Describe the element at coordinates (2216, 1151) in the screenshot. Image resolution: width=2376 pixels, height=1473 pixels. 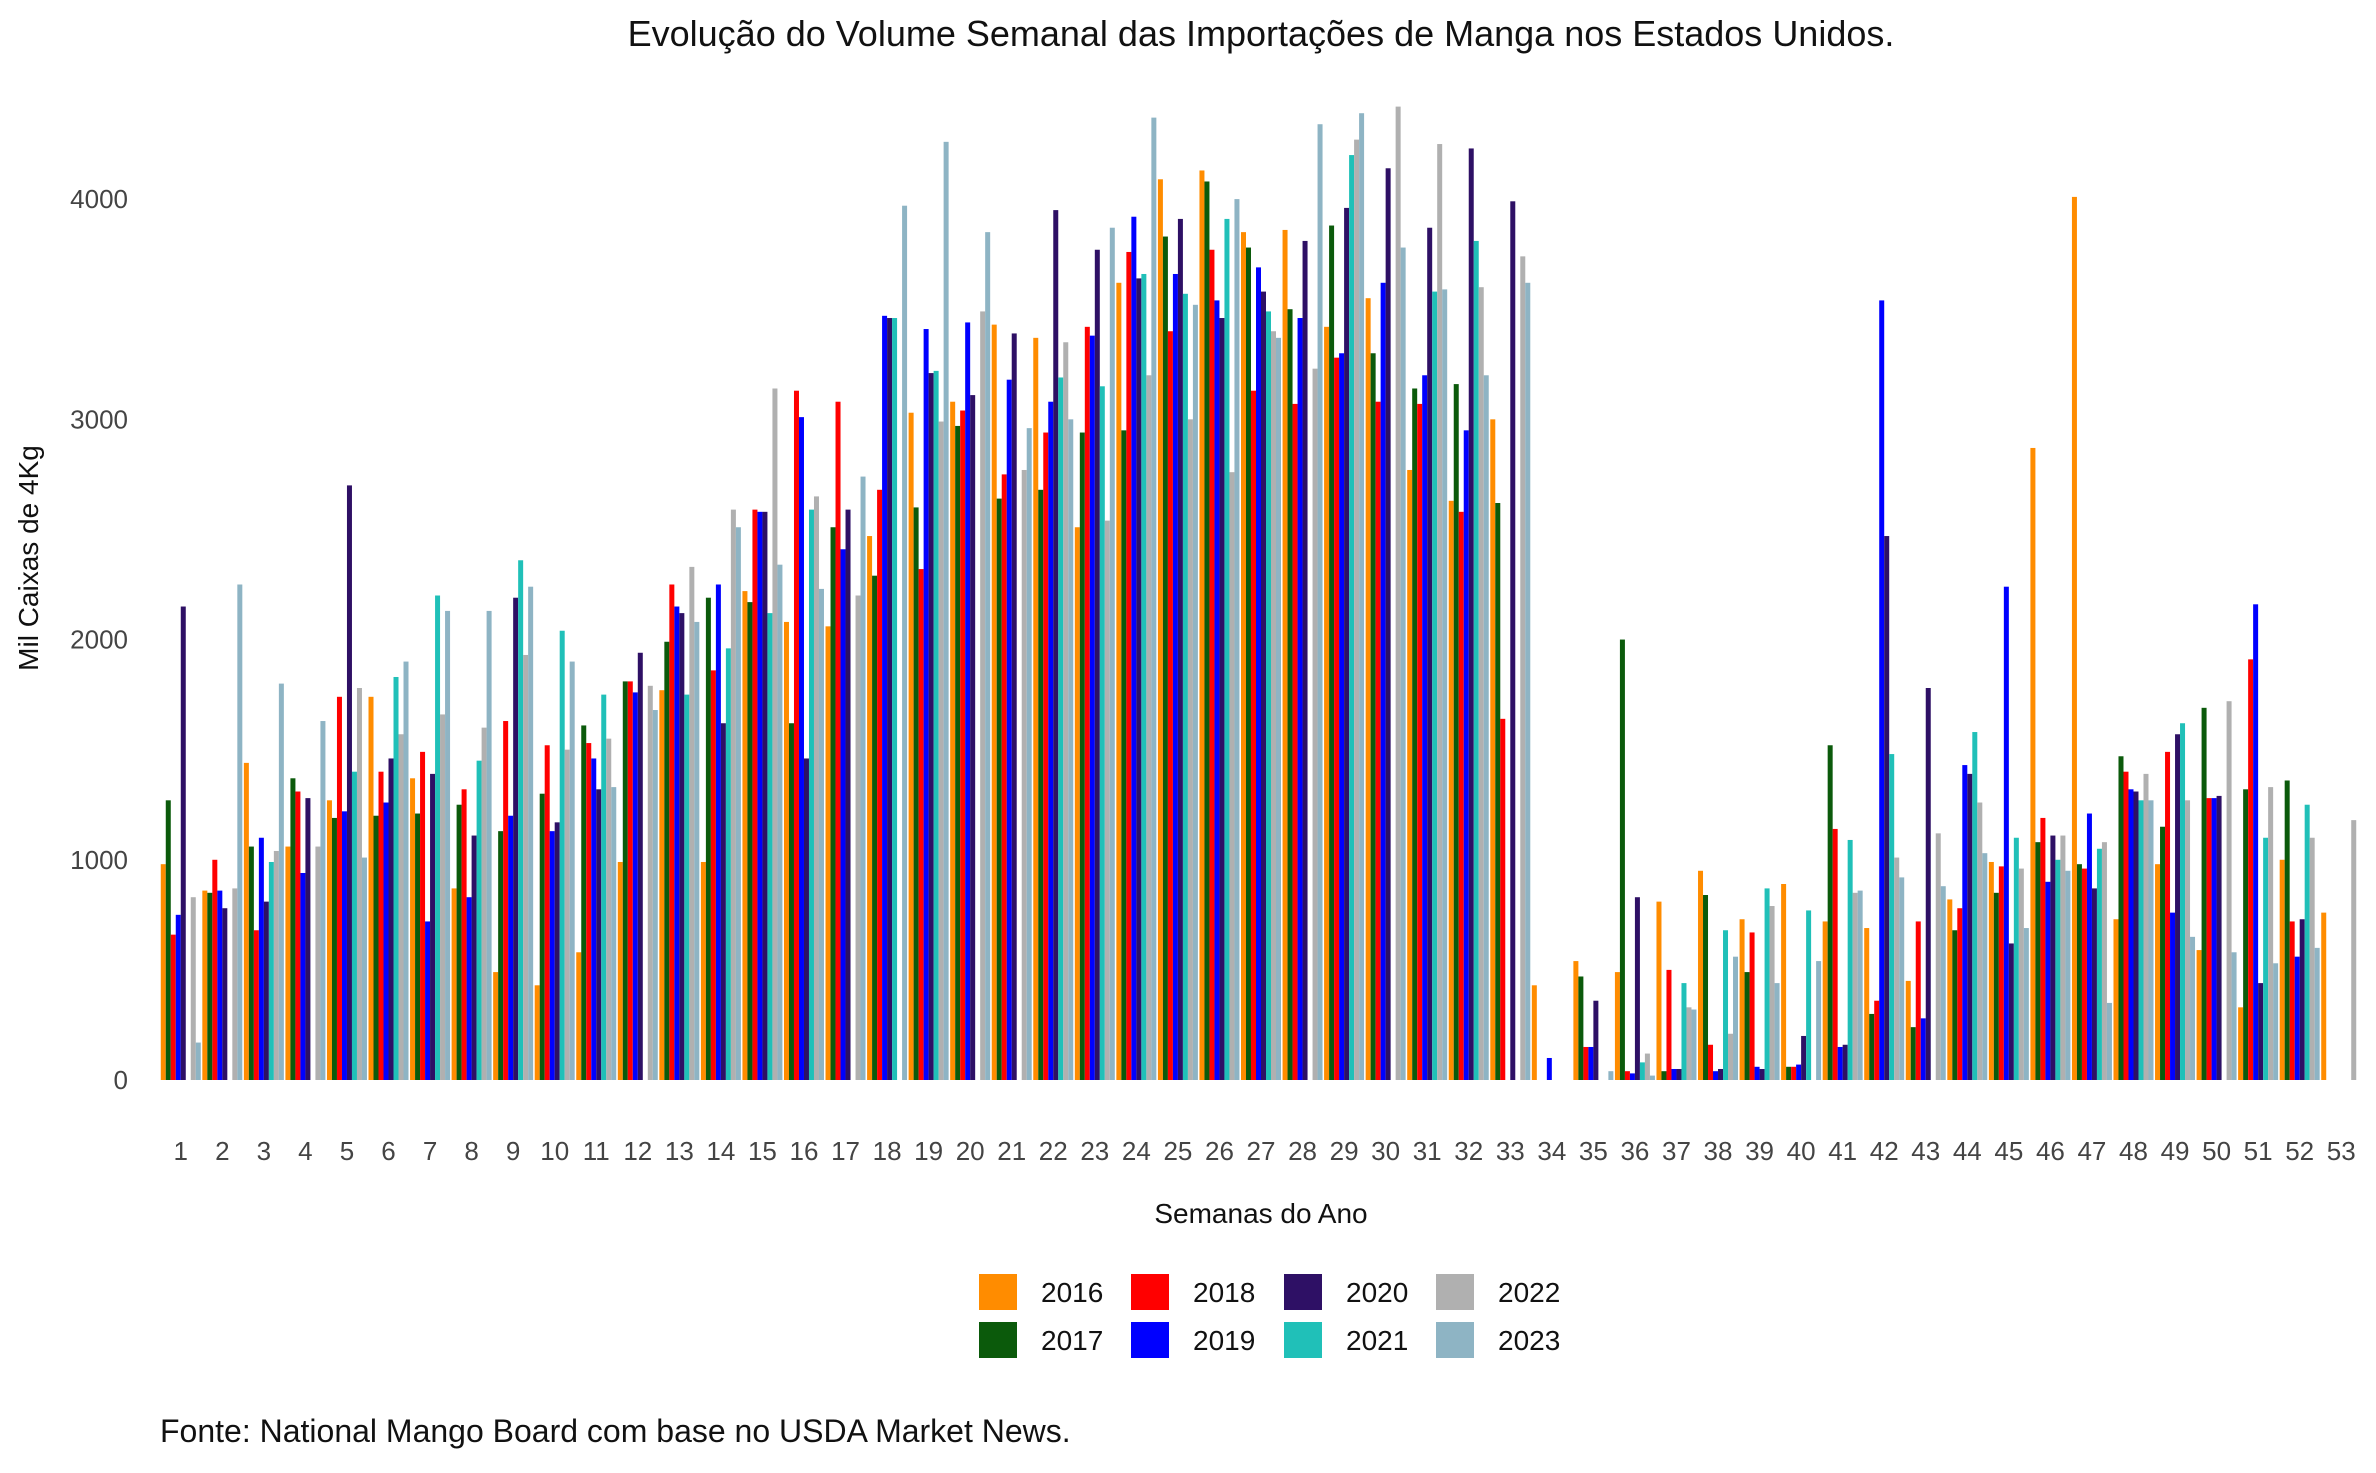
I see `x-tick-label: 50` at that location.